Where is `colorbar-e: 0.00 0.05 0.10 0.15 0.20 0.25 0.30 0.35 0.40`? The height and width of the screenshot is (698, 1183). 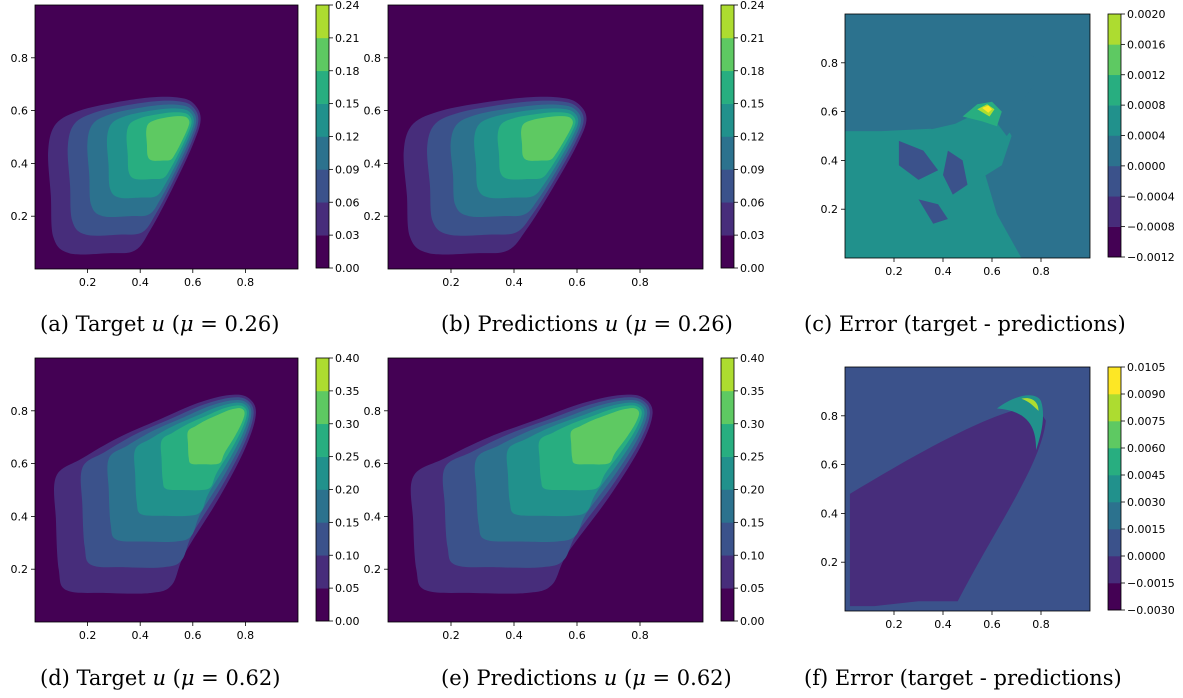 colorbar-e: 0.00 0.05 0.10 0.15 0.20 0.25 0.30 0.35 0.40 is located at coordinates (742, 490).